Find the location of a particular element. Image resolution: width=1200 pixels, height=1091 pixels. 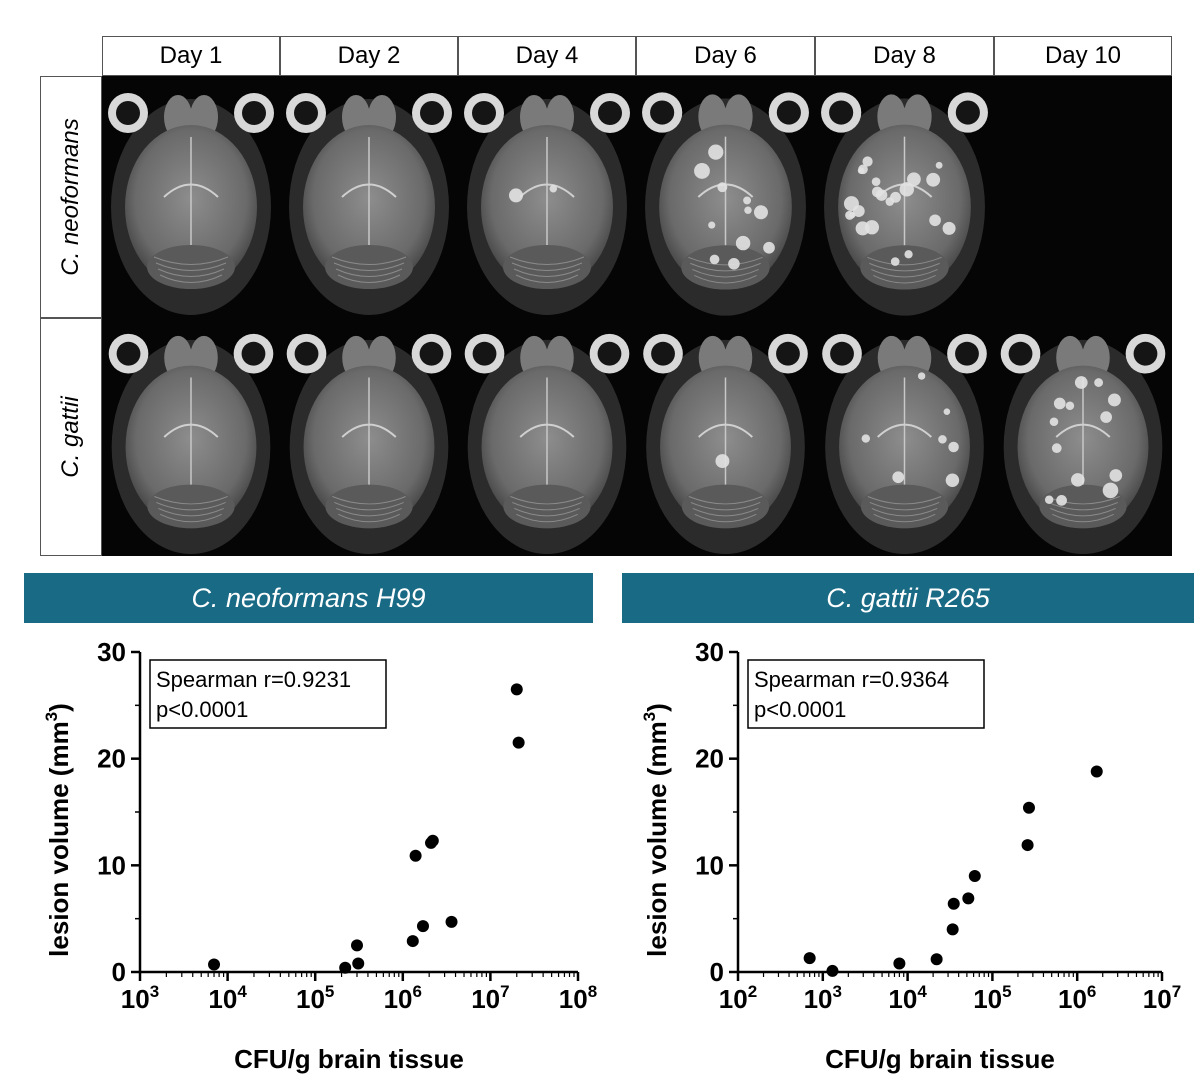

row-label-gattii: C. gattii is located at coordinates (70, 437).